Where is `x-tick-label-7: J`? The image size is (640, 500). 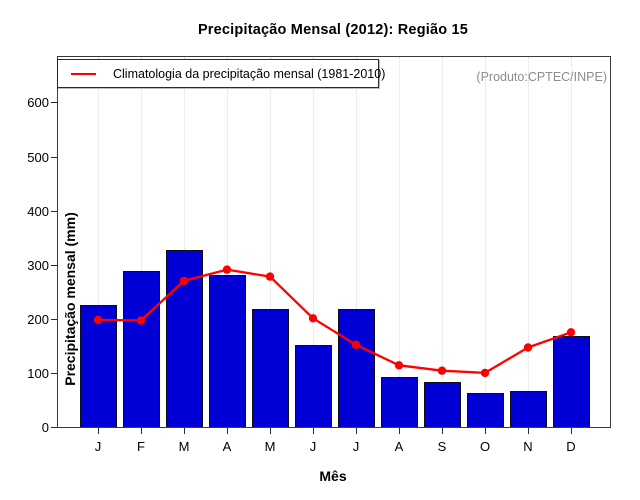 x-tick-label-7: J is located at coordinates (356, 446).